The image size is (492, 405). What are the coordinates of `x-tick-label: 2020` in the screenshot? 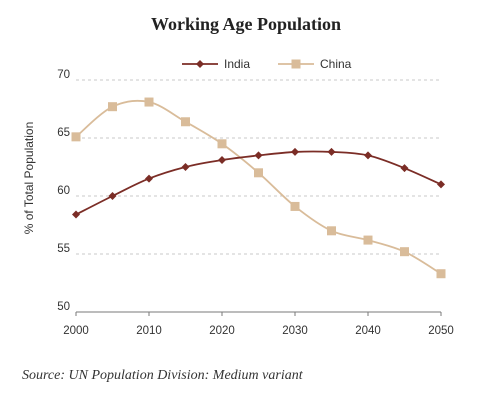 It's located at (222, 331).